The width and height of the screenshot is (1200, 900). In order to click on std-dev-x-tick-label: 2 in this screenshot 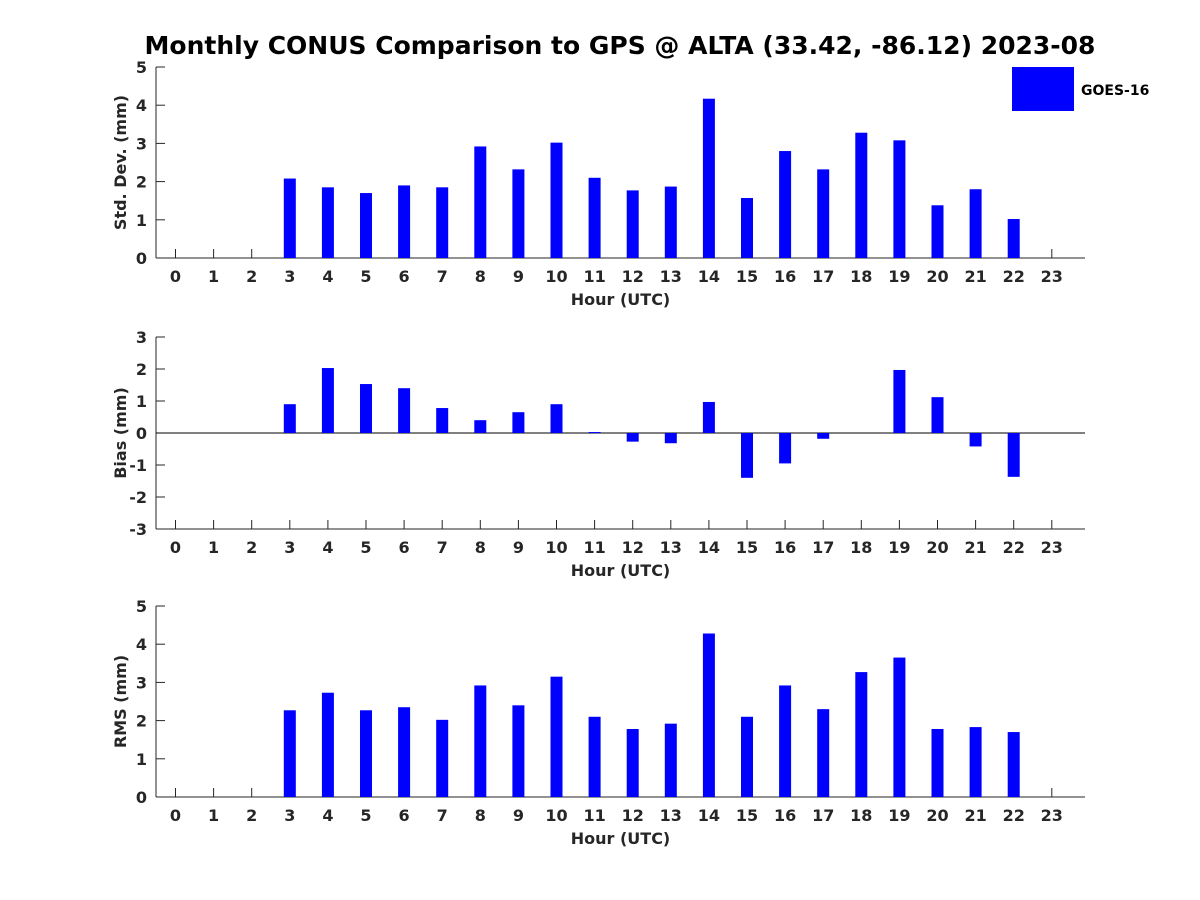, I will do `click(251, 276)`.